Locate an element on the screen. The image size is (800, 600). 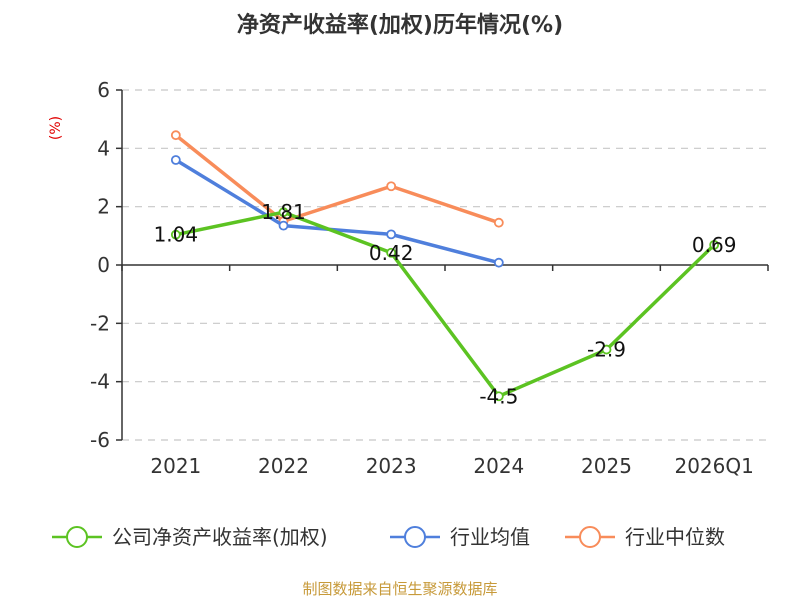
series-line-industry_avg is located at coordinates (337, 211).